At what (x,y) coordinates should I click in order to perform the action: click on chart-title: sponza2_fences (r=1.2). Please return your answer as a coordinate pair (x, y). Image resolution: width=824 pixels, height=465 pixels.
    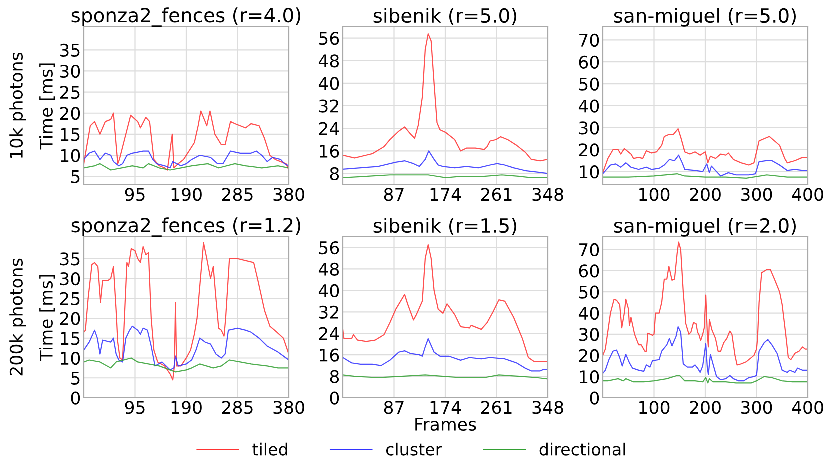
    Looking at the image, I should click on (186, 227).